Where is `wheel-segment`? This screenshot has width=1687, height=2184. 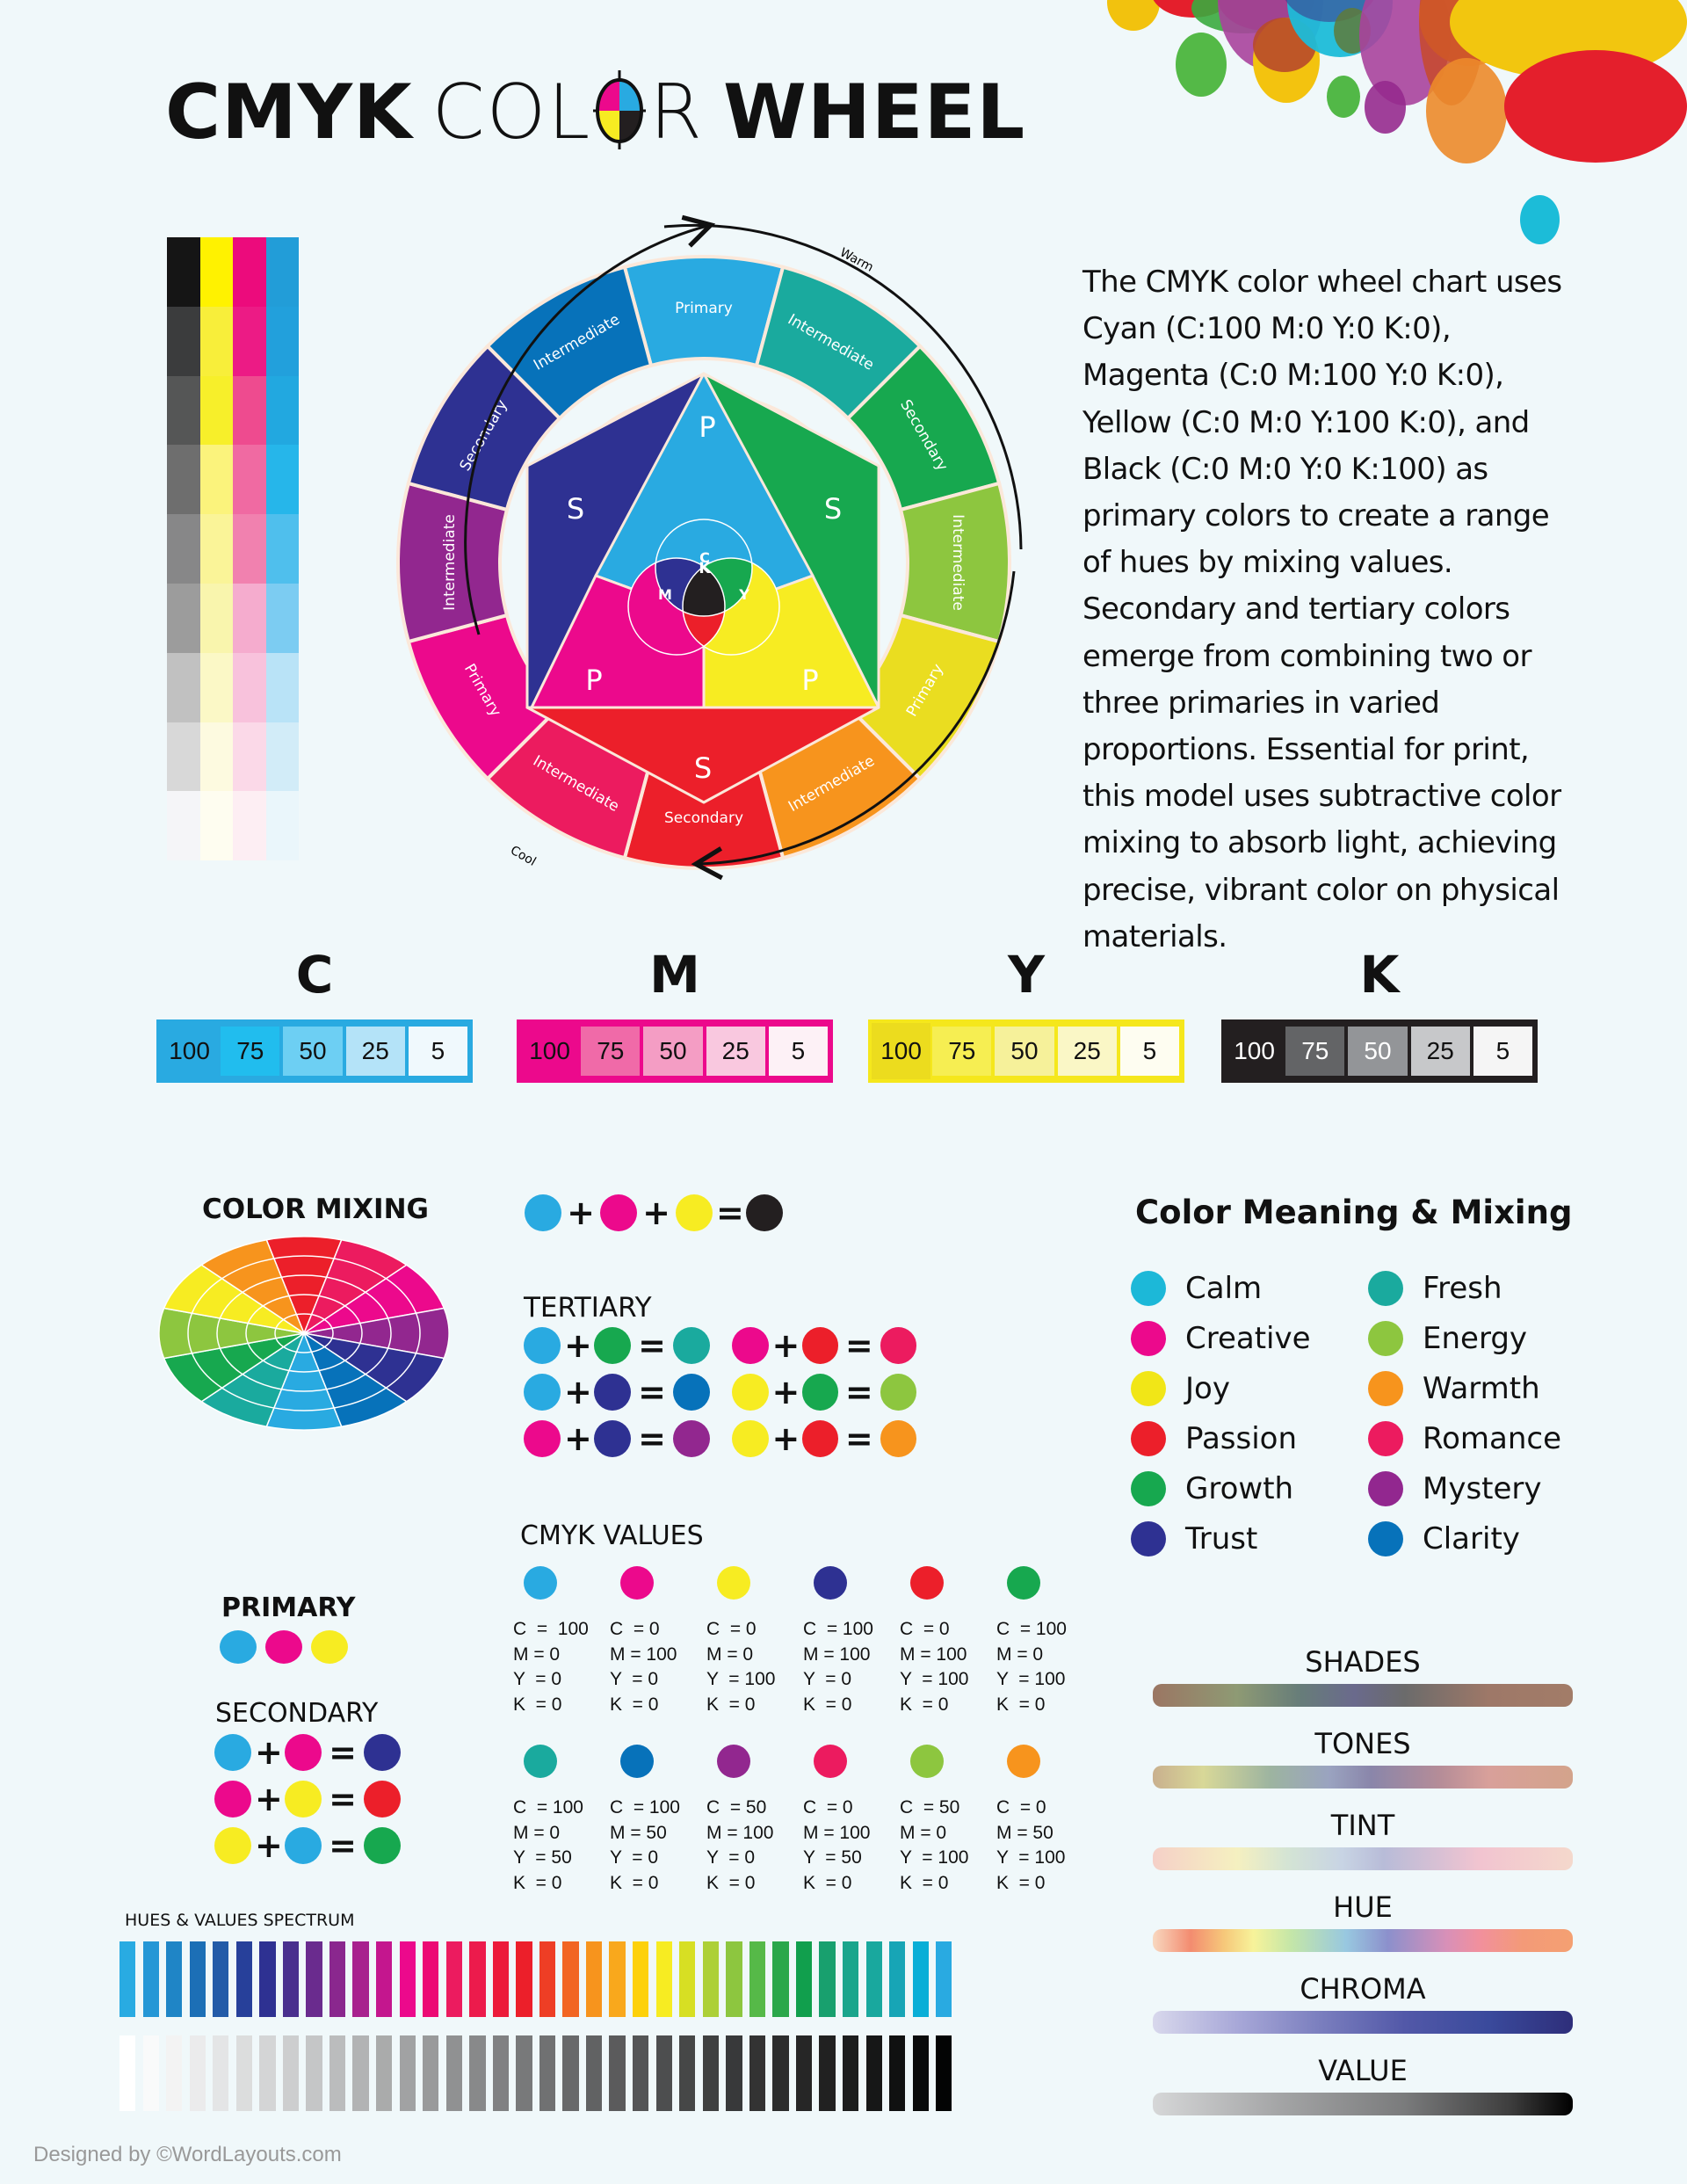 wheel-segment is located at coordinates (569, 343).